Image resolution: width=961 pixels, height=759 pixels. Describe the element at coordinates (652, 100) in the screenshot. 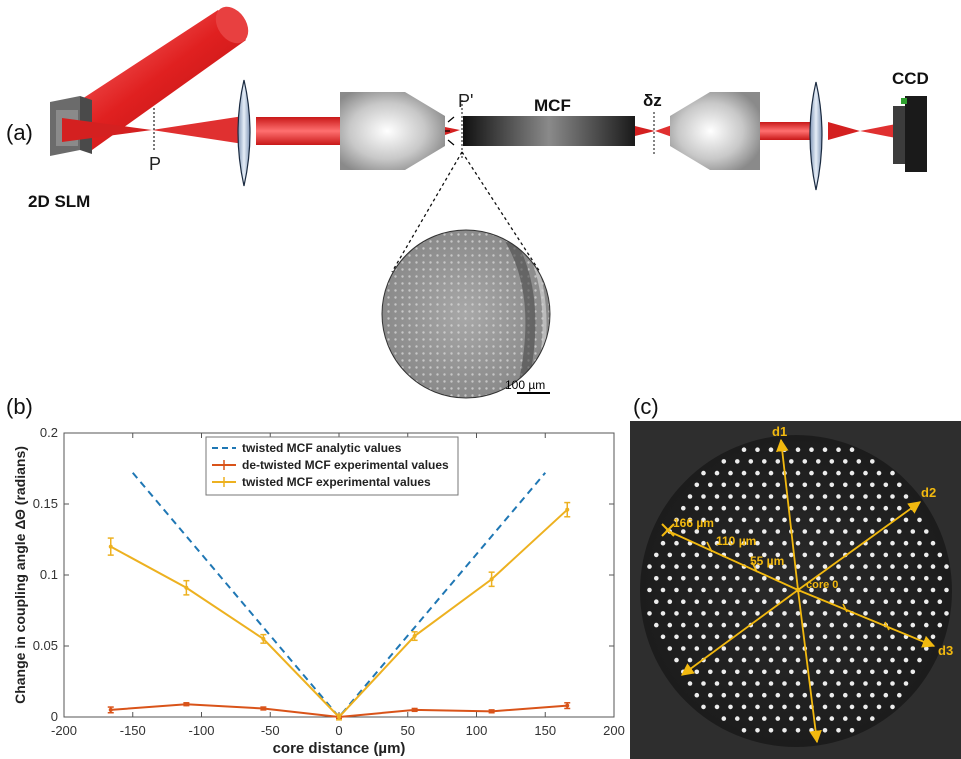

I see `dz-label: δz` at that location.